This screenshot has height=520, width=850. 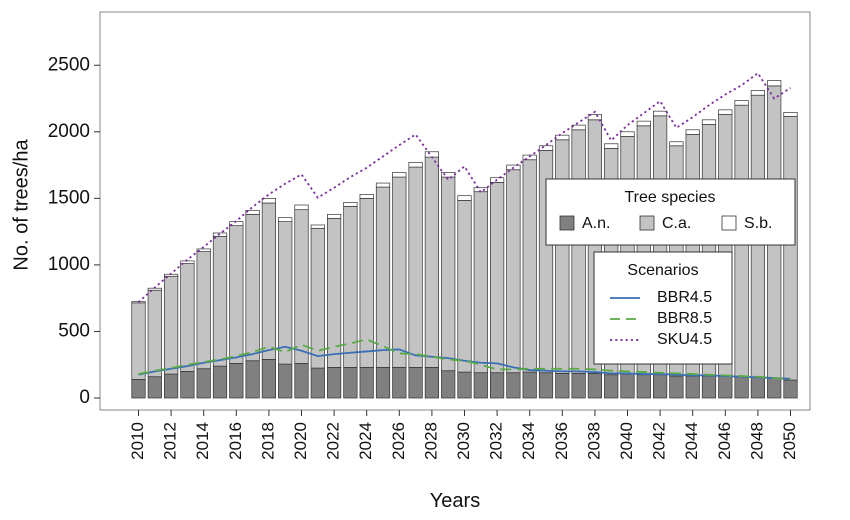 I want to click on bar-c-a-2029, so click(x=448, y=274).